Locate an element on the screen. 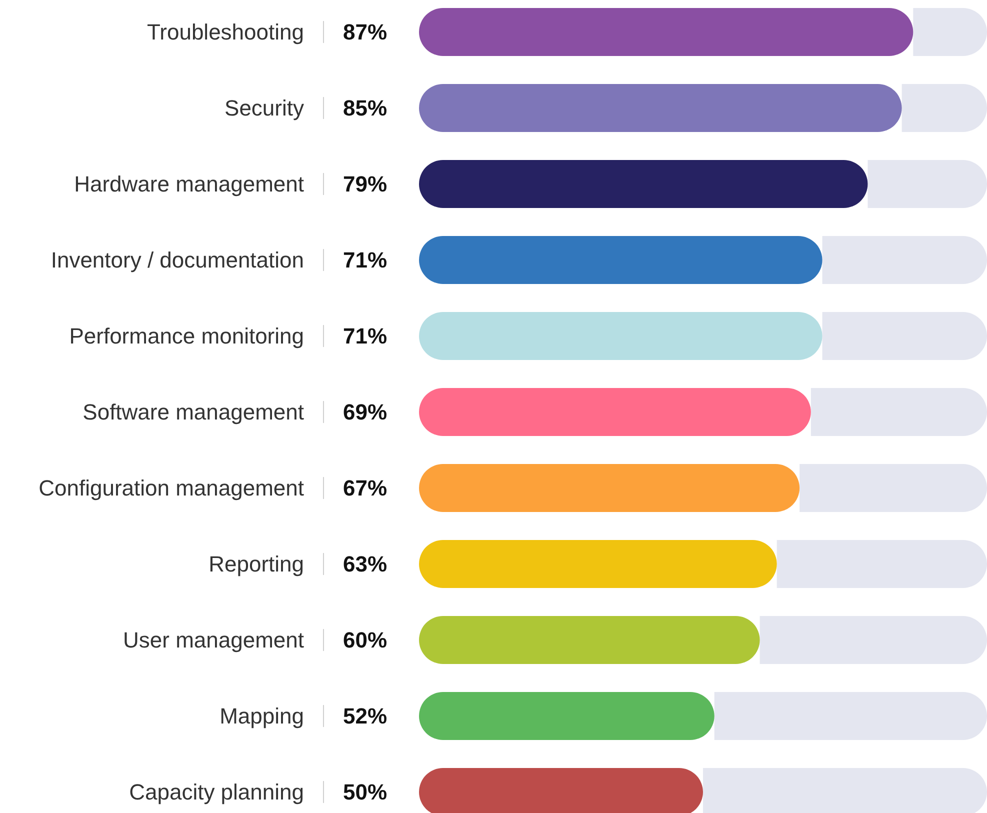 The image size is (987, 813). data-label: 63% is located at coordinates (365, 564).